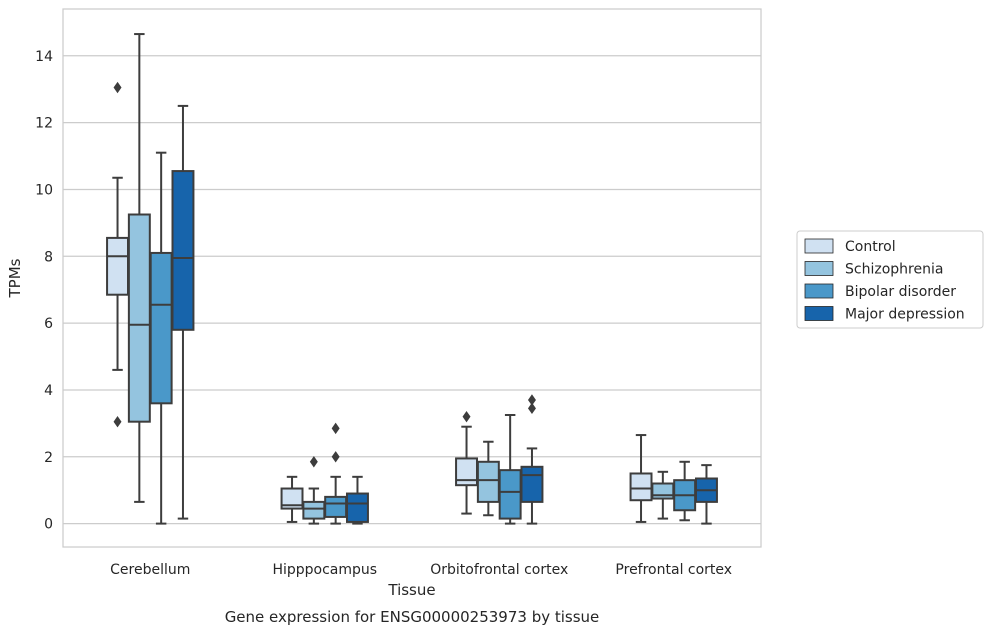 The image size is (992, 634). What do you see at coordinates (44, 190) in the screenshot?
I see `y-tick-label: 10` at bounding box center [44, 190].